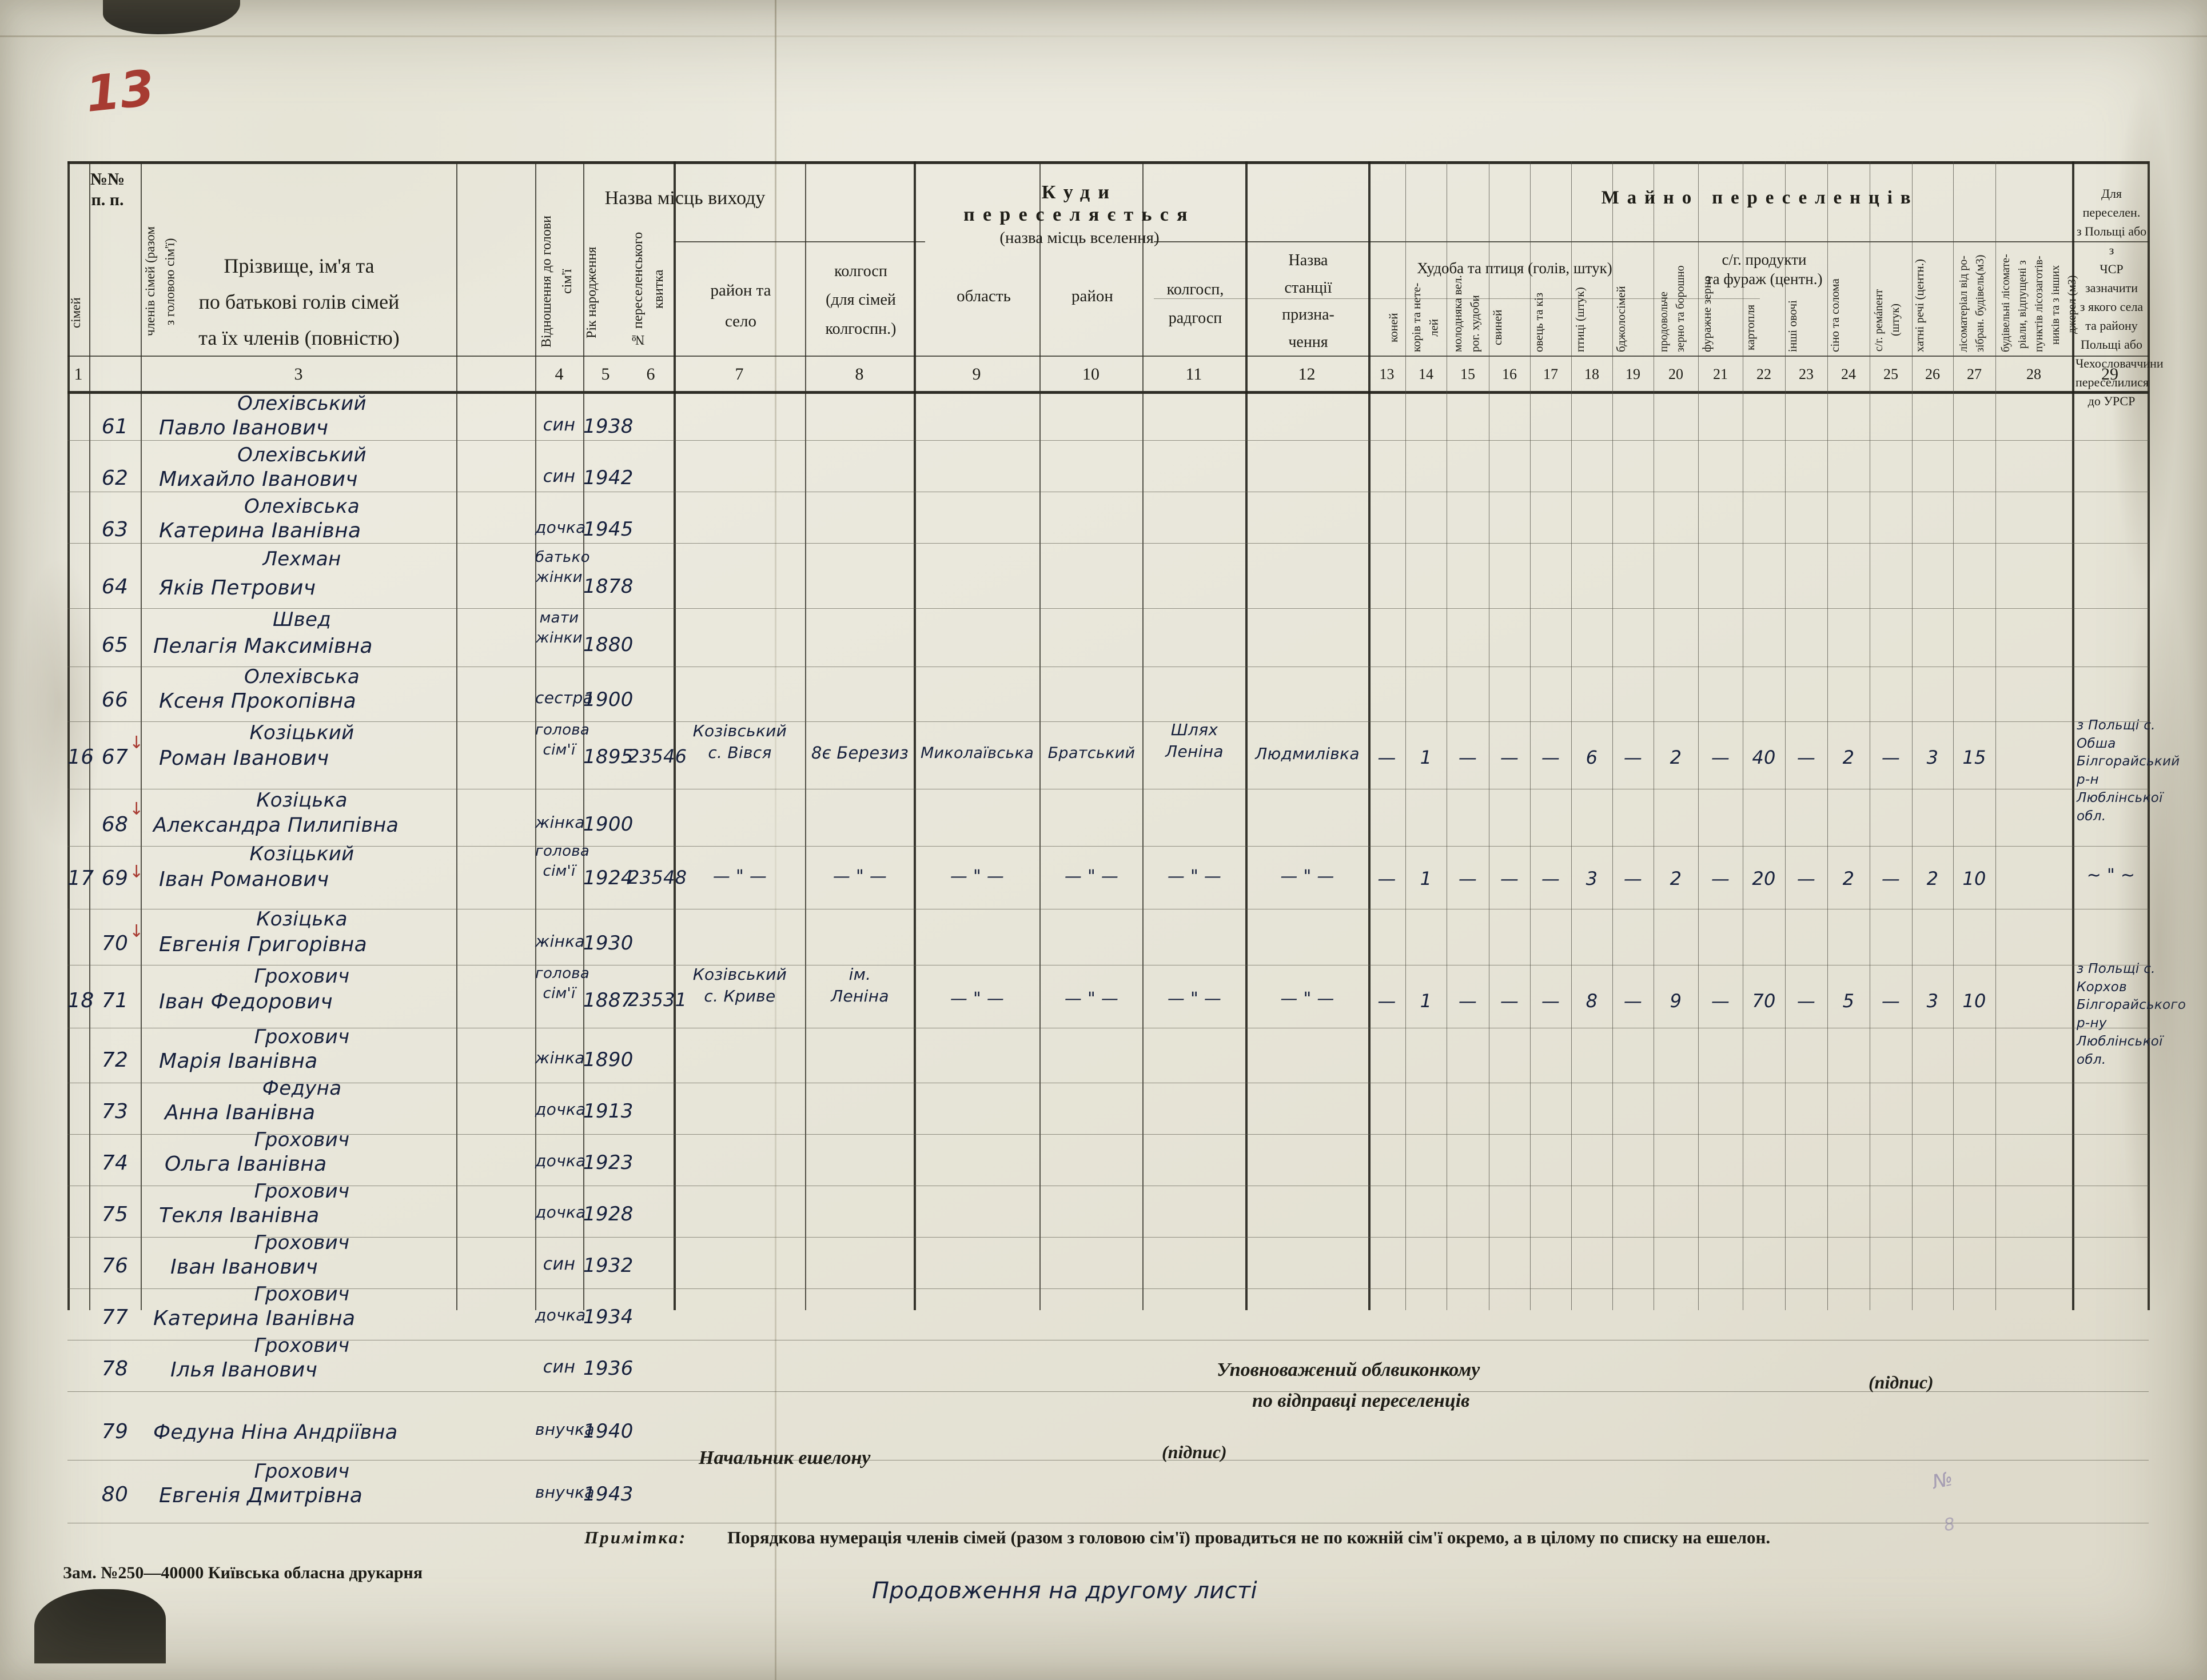 The image size is (2207, 1680). Describe the element at coordinates (583, 735) in the screenshot. I see `vline-c5` at that location.